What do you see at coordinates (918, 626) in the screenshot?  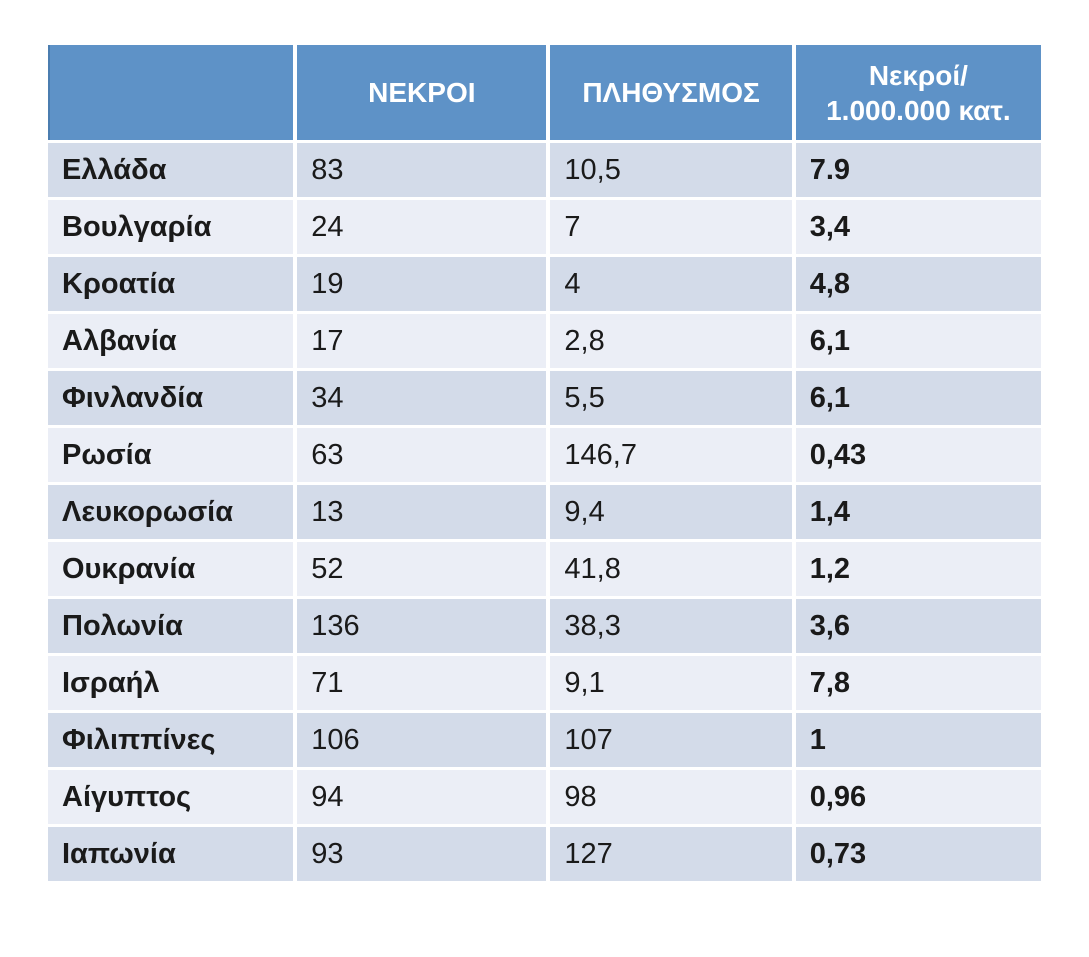 I see `rate-cell: 3,6` at bounding box center [918, 626].